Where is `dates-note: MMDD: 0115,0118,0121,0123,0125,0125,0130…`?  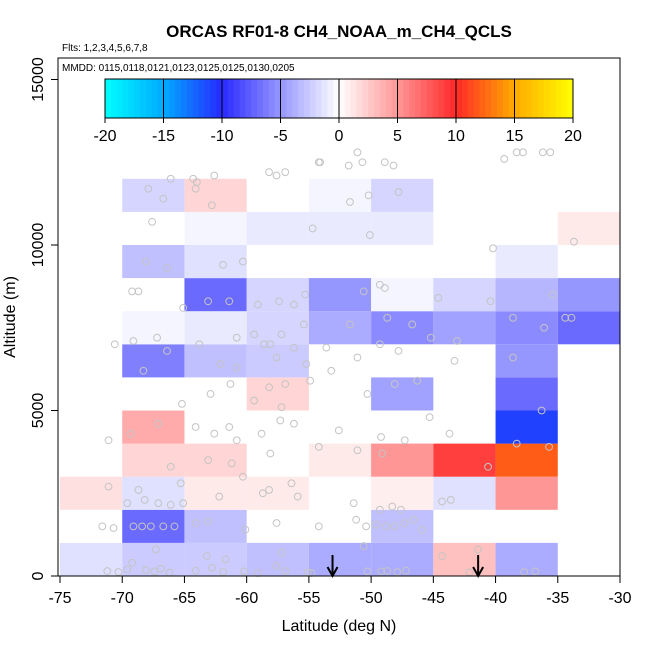
dates-note: MMDD: 0115,0118,0121,0123,0125,0125,0130… is located at coordinates (178, 68).